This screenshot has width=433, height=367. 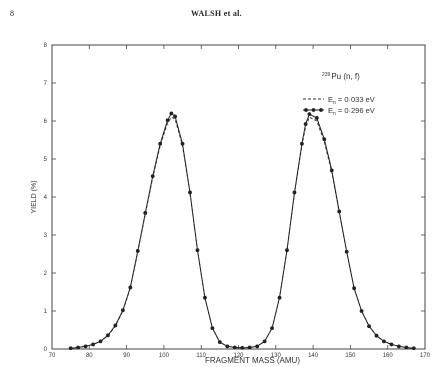 What do you see at coordinates (326, 75) in the screenshot?
I see `legend-reaction-sup: 239` at bounding box center [326, 75].